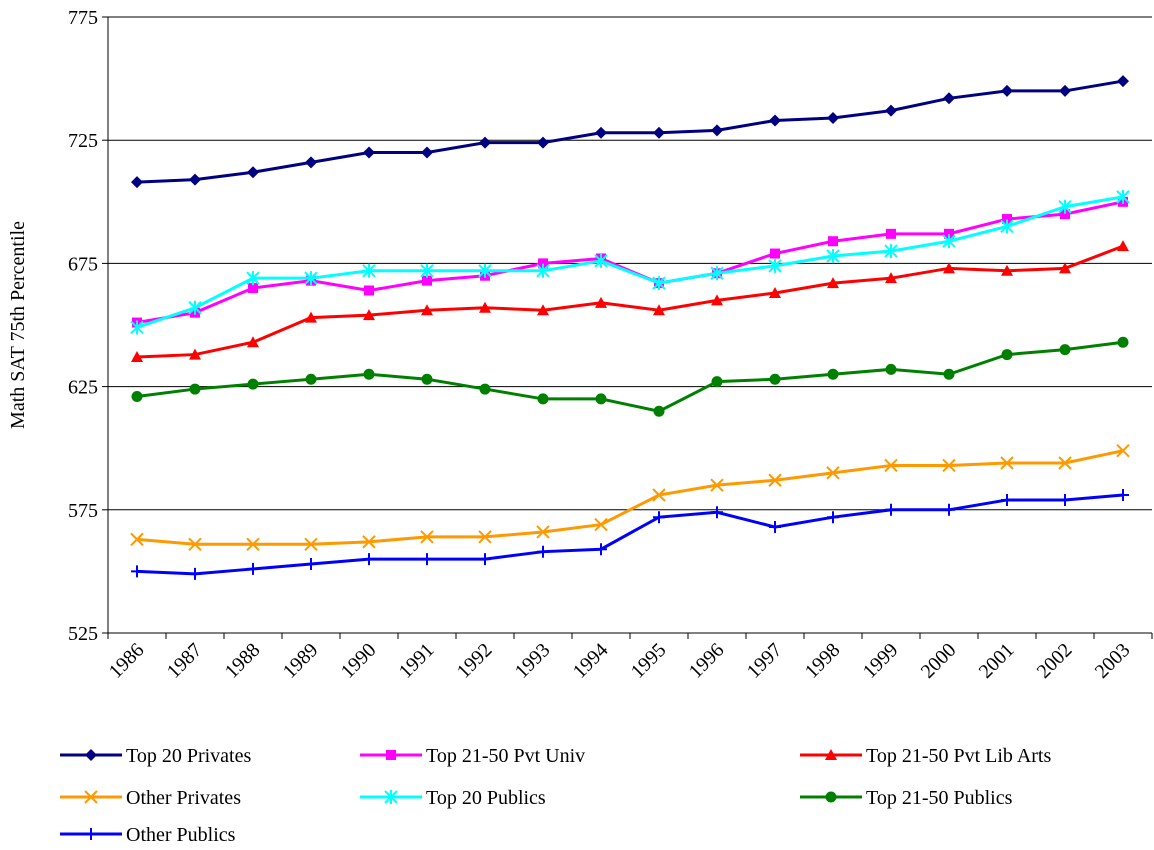  Describe the element at coordinates (243, 661) in the screenshot. I see `x-tick-label: 1988` at that location.